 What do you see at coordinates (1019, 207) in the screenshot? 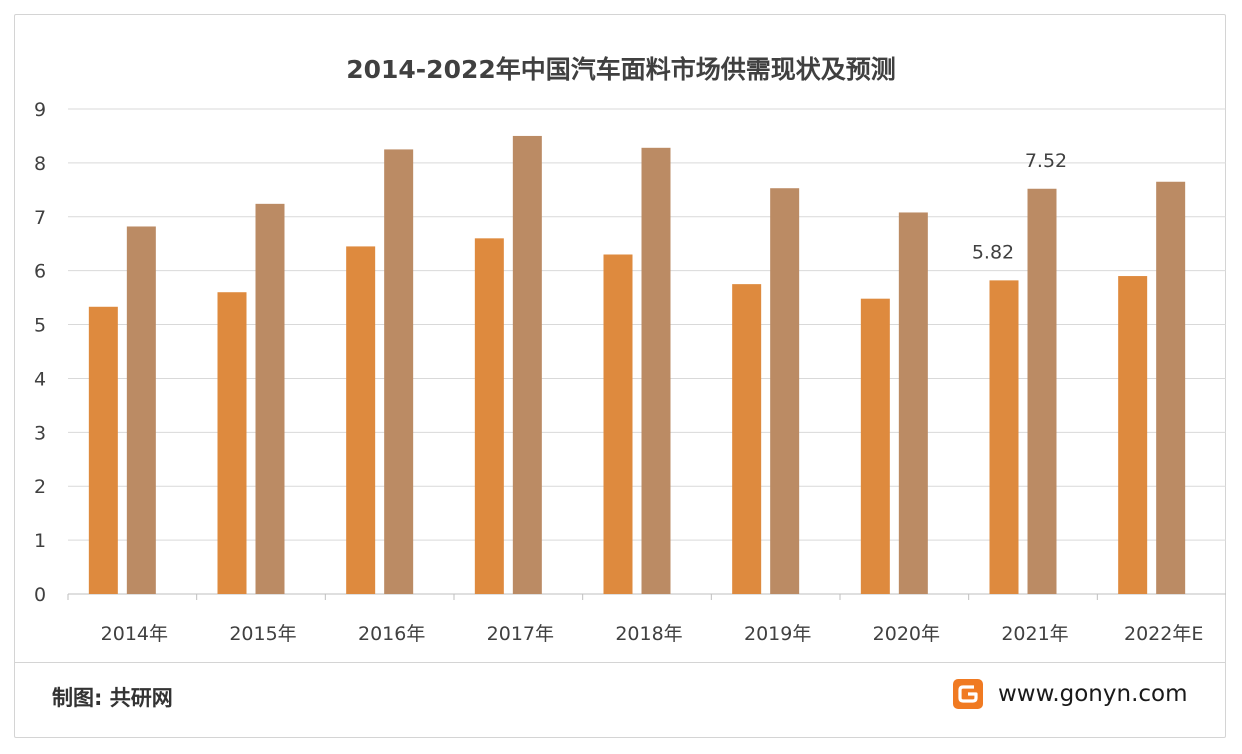
I see `data-labels: 5.82 7.52` at bounding box center [1019, 207].